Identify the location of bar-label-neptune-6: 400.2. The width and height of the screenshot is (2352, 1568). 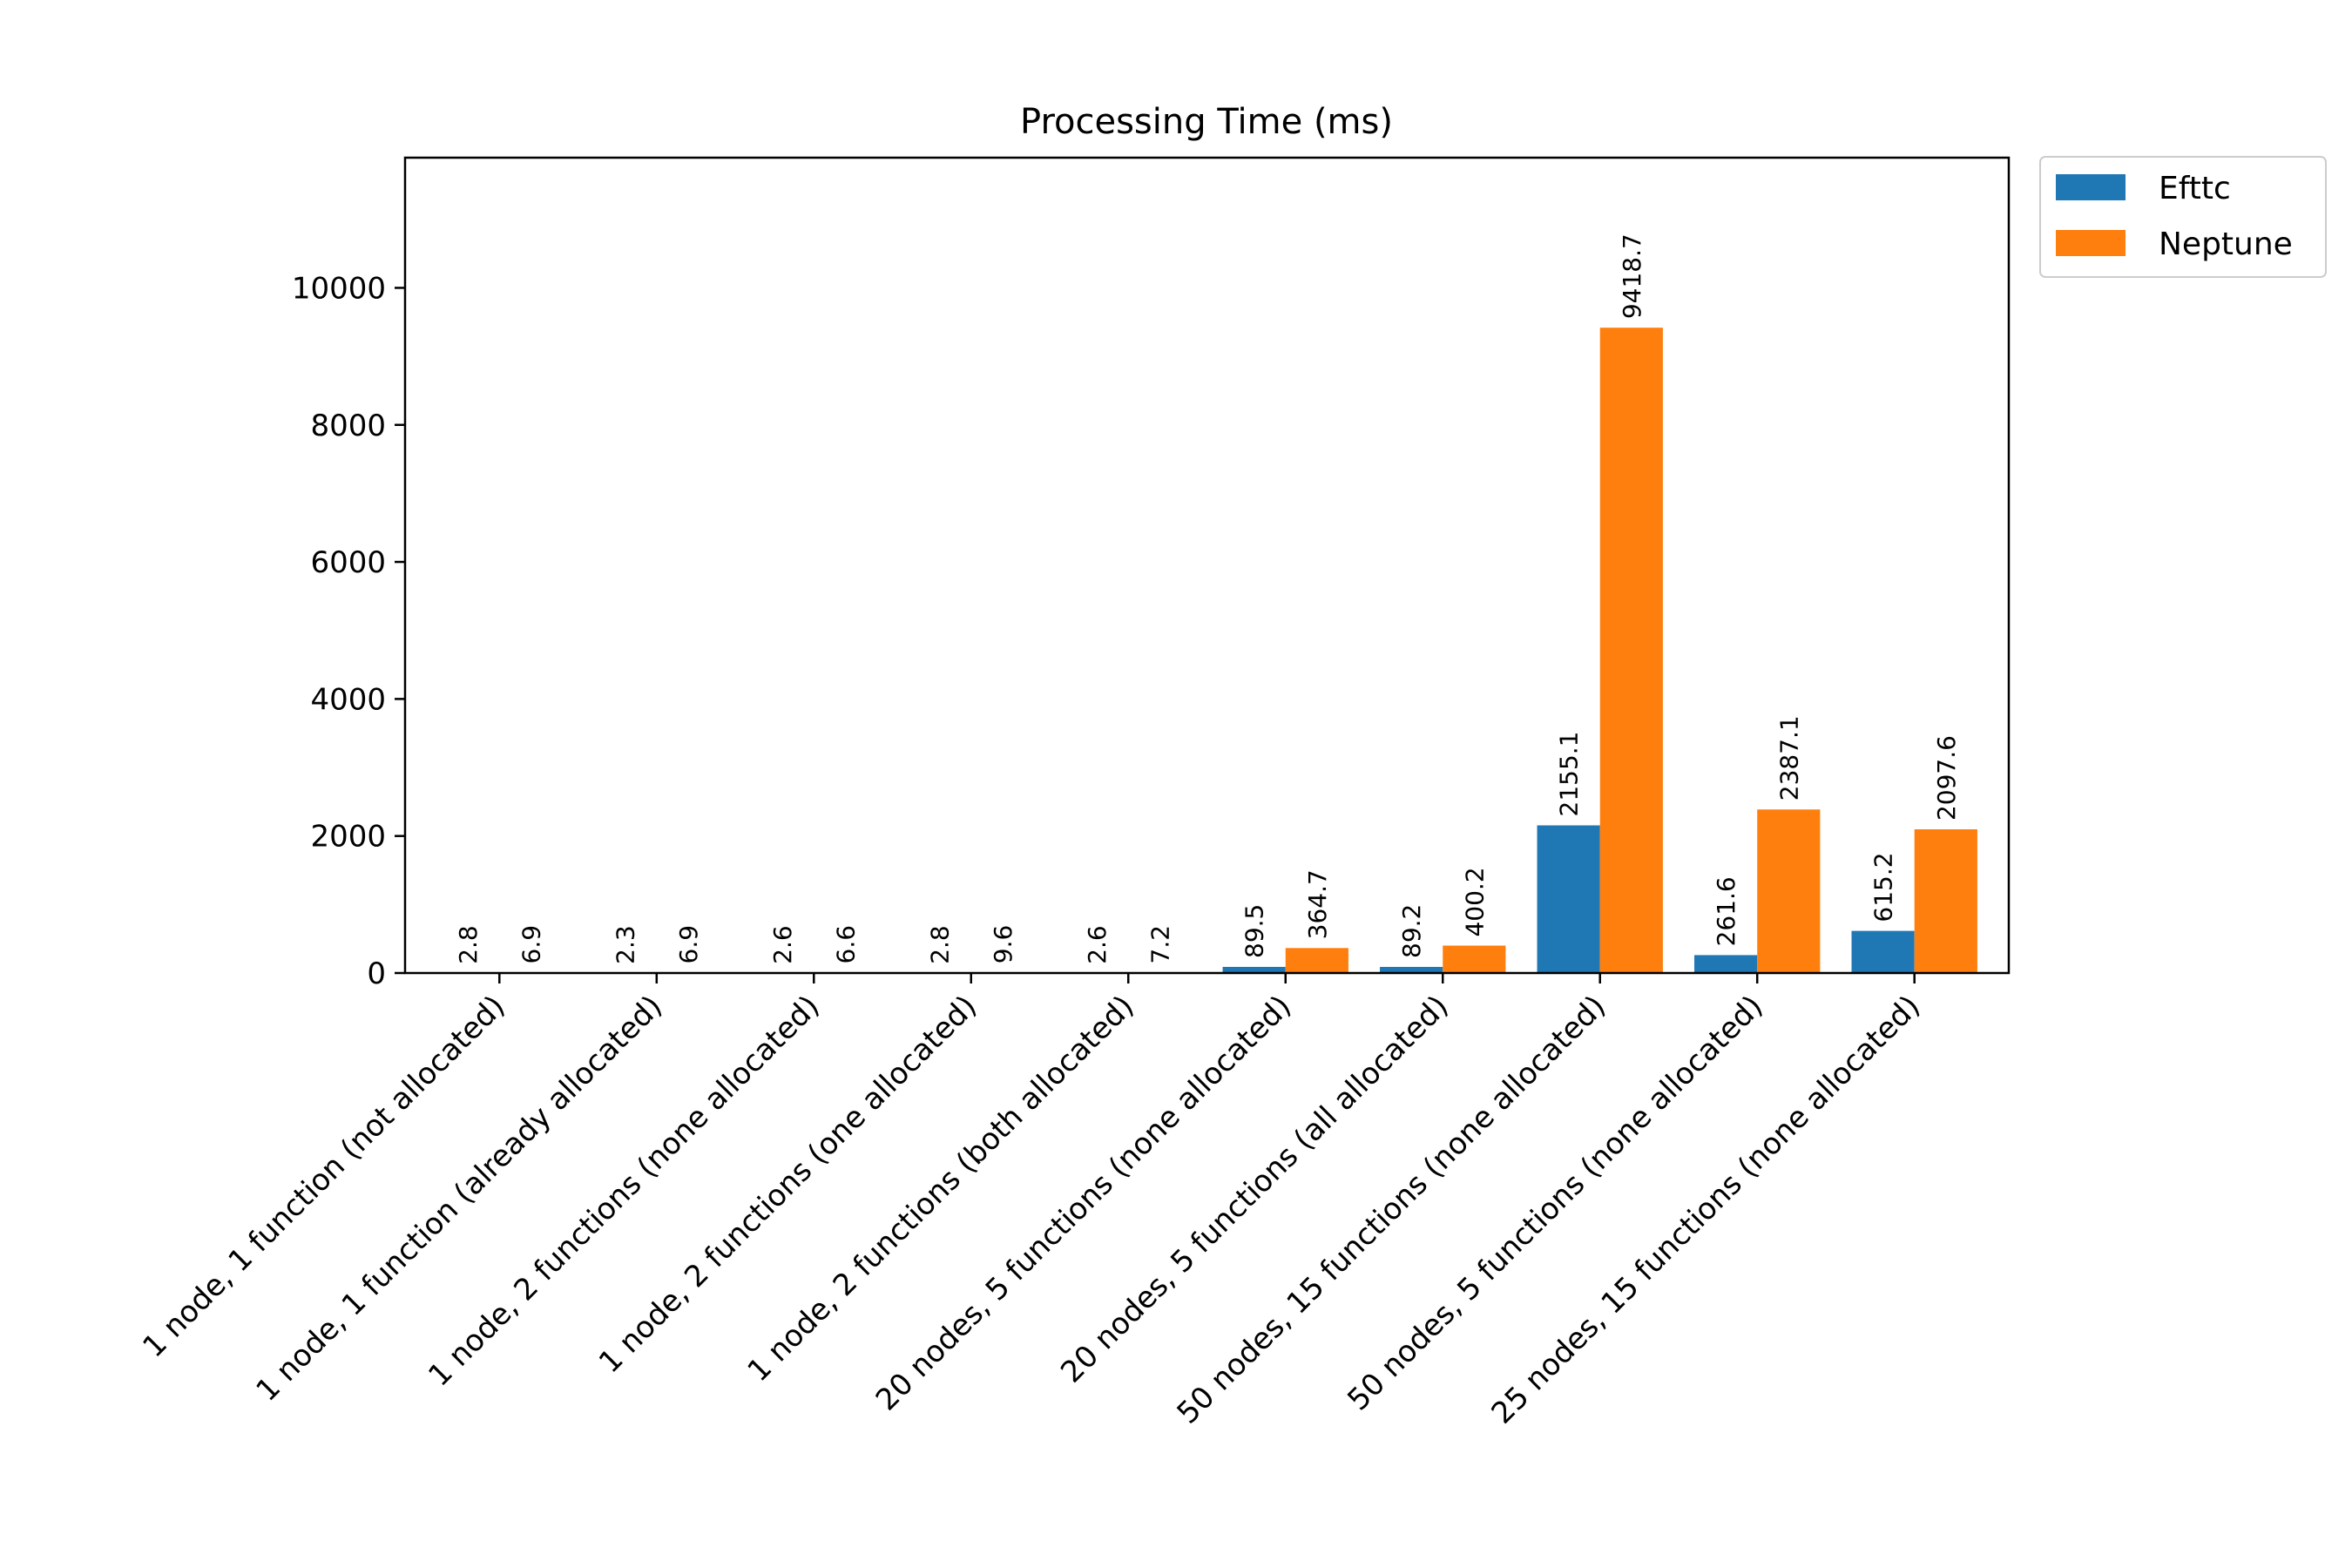
(1474, 901).